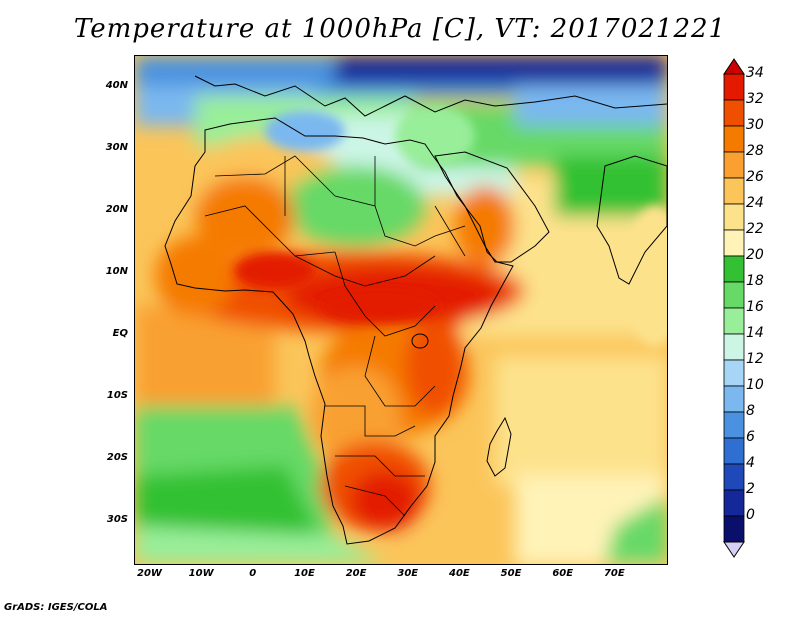  I want to click on lake-victoria, so click(420, 341).